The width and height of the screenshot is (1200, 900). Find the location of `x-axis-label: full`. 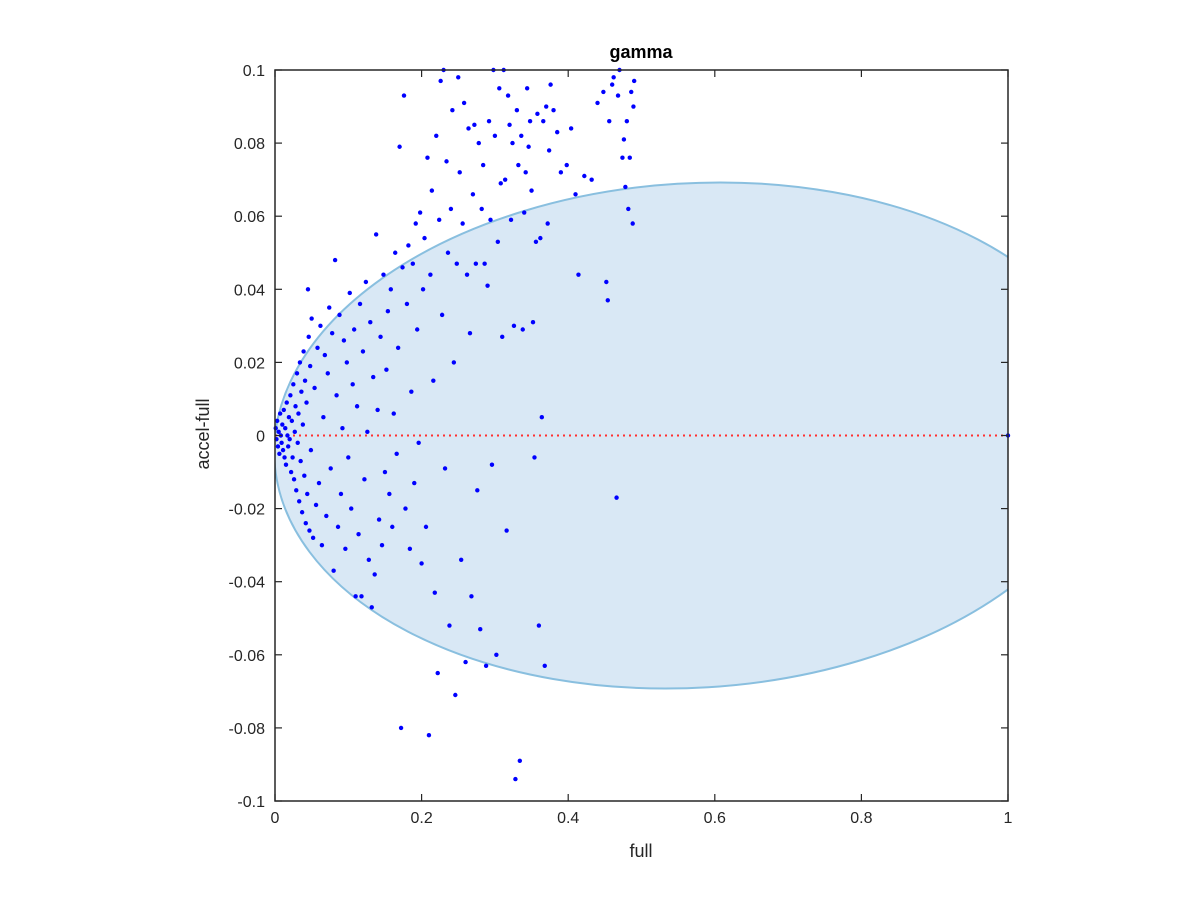

x-axis-label: full is located at coordinates (640, 851).